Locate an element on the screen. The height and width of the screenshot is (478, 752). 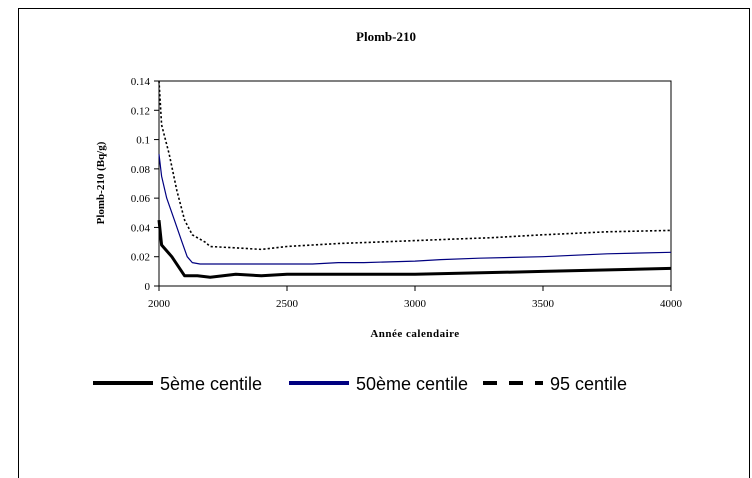
y-tick-label: 0 is located at coordinates (148, 287).